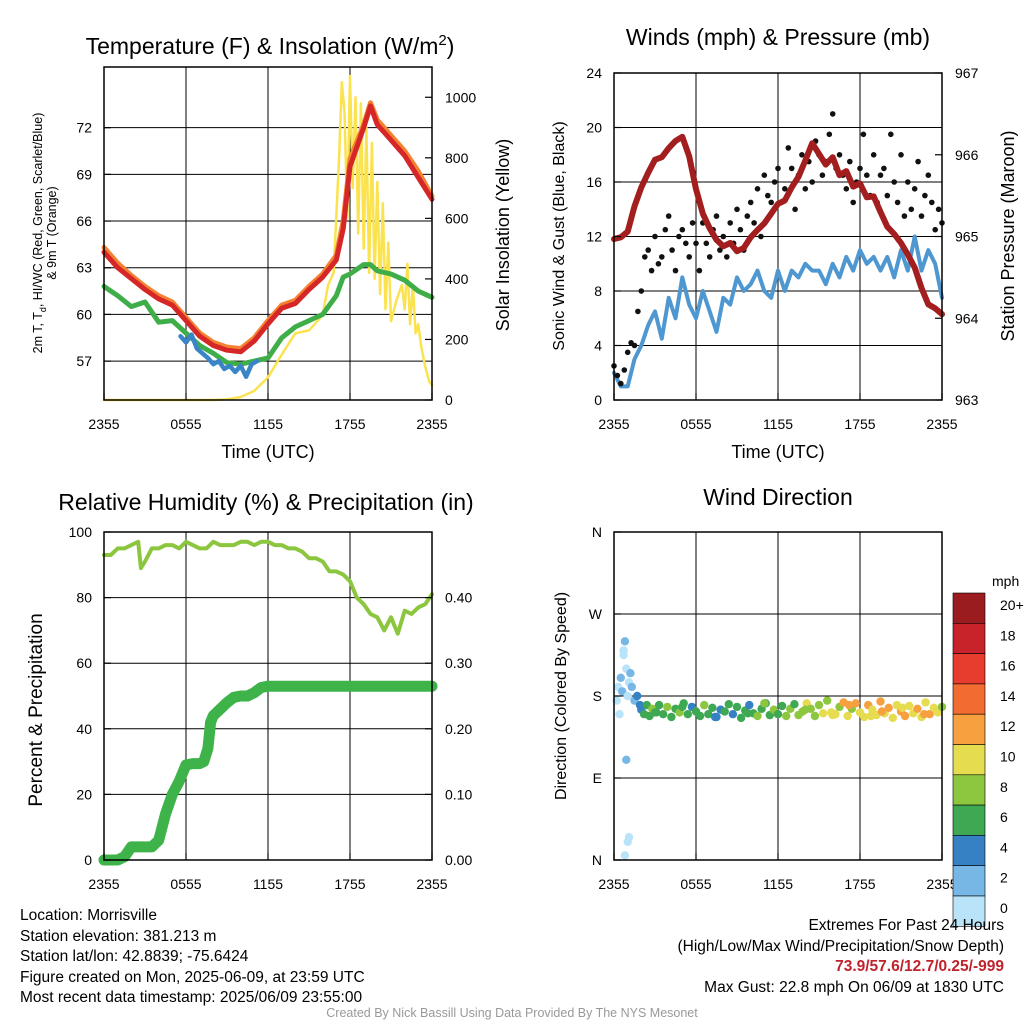 The image size is (1024, 1024). I want to click on latlon-text: Station lat/lon: 42.8839; -75.6424, so click(134, 956).